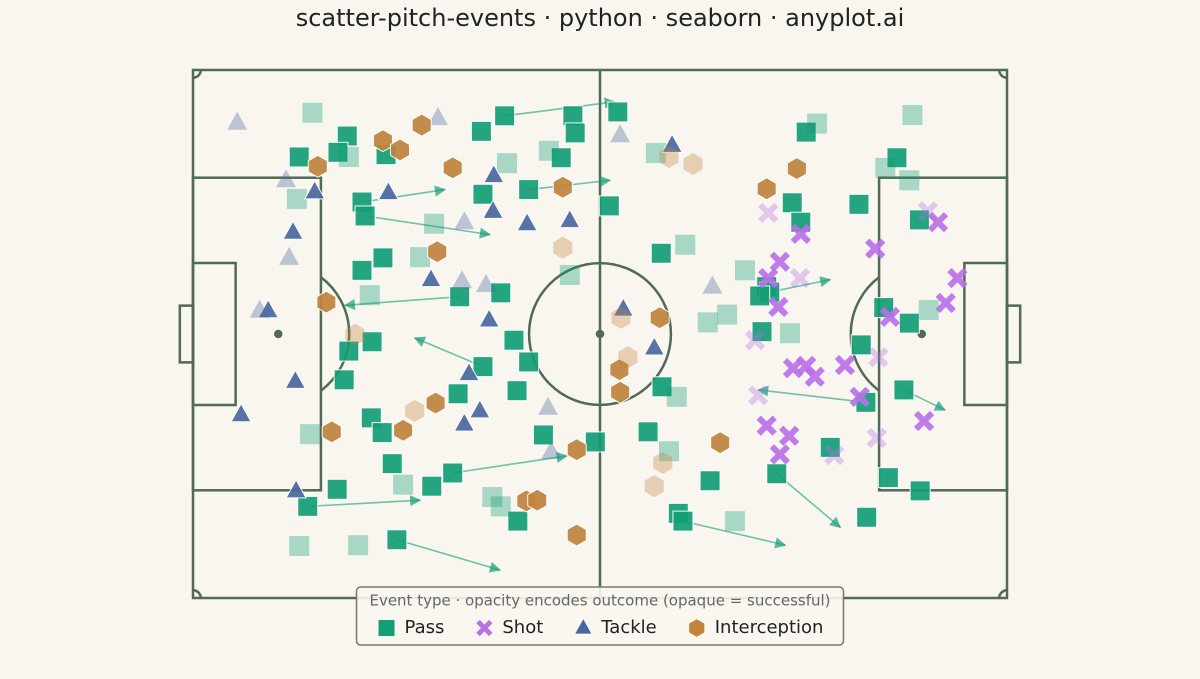 This screenshot has width=1200, height=679. What do you see at coordinates (1013, 334) in the screenshot?
I see `pitch-line` at bounding box center [1013, 334].